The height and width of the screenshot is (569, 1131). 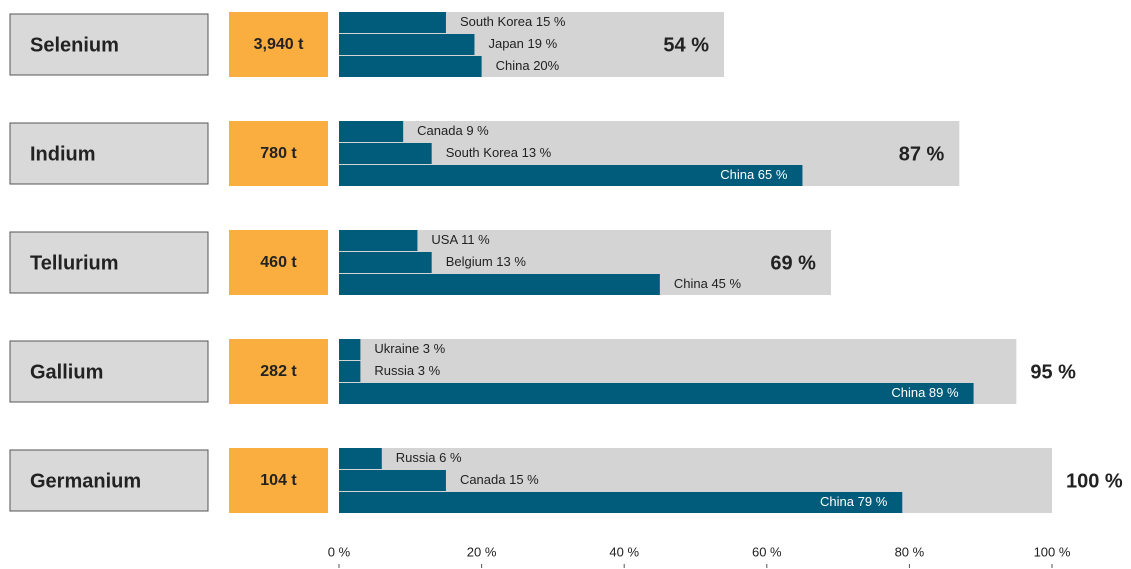 I want to click on bar-label: Russia 3 %, so click(x=407, y=370).